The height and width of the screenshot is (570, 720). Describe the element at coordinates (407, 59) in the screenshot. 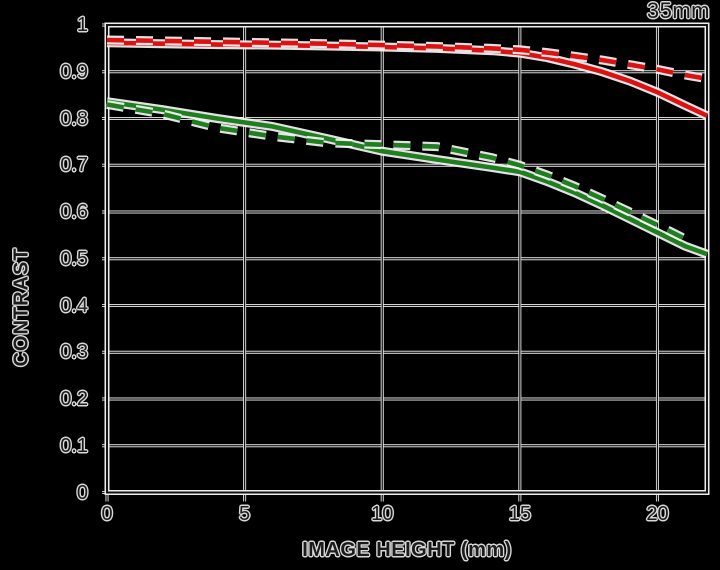

I see `series-red-dashed` at that location.